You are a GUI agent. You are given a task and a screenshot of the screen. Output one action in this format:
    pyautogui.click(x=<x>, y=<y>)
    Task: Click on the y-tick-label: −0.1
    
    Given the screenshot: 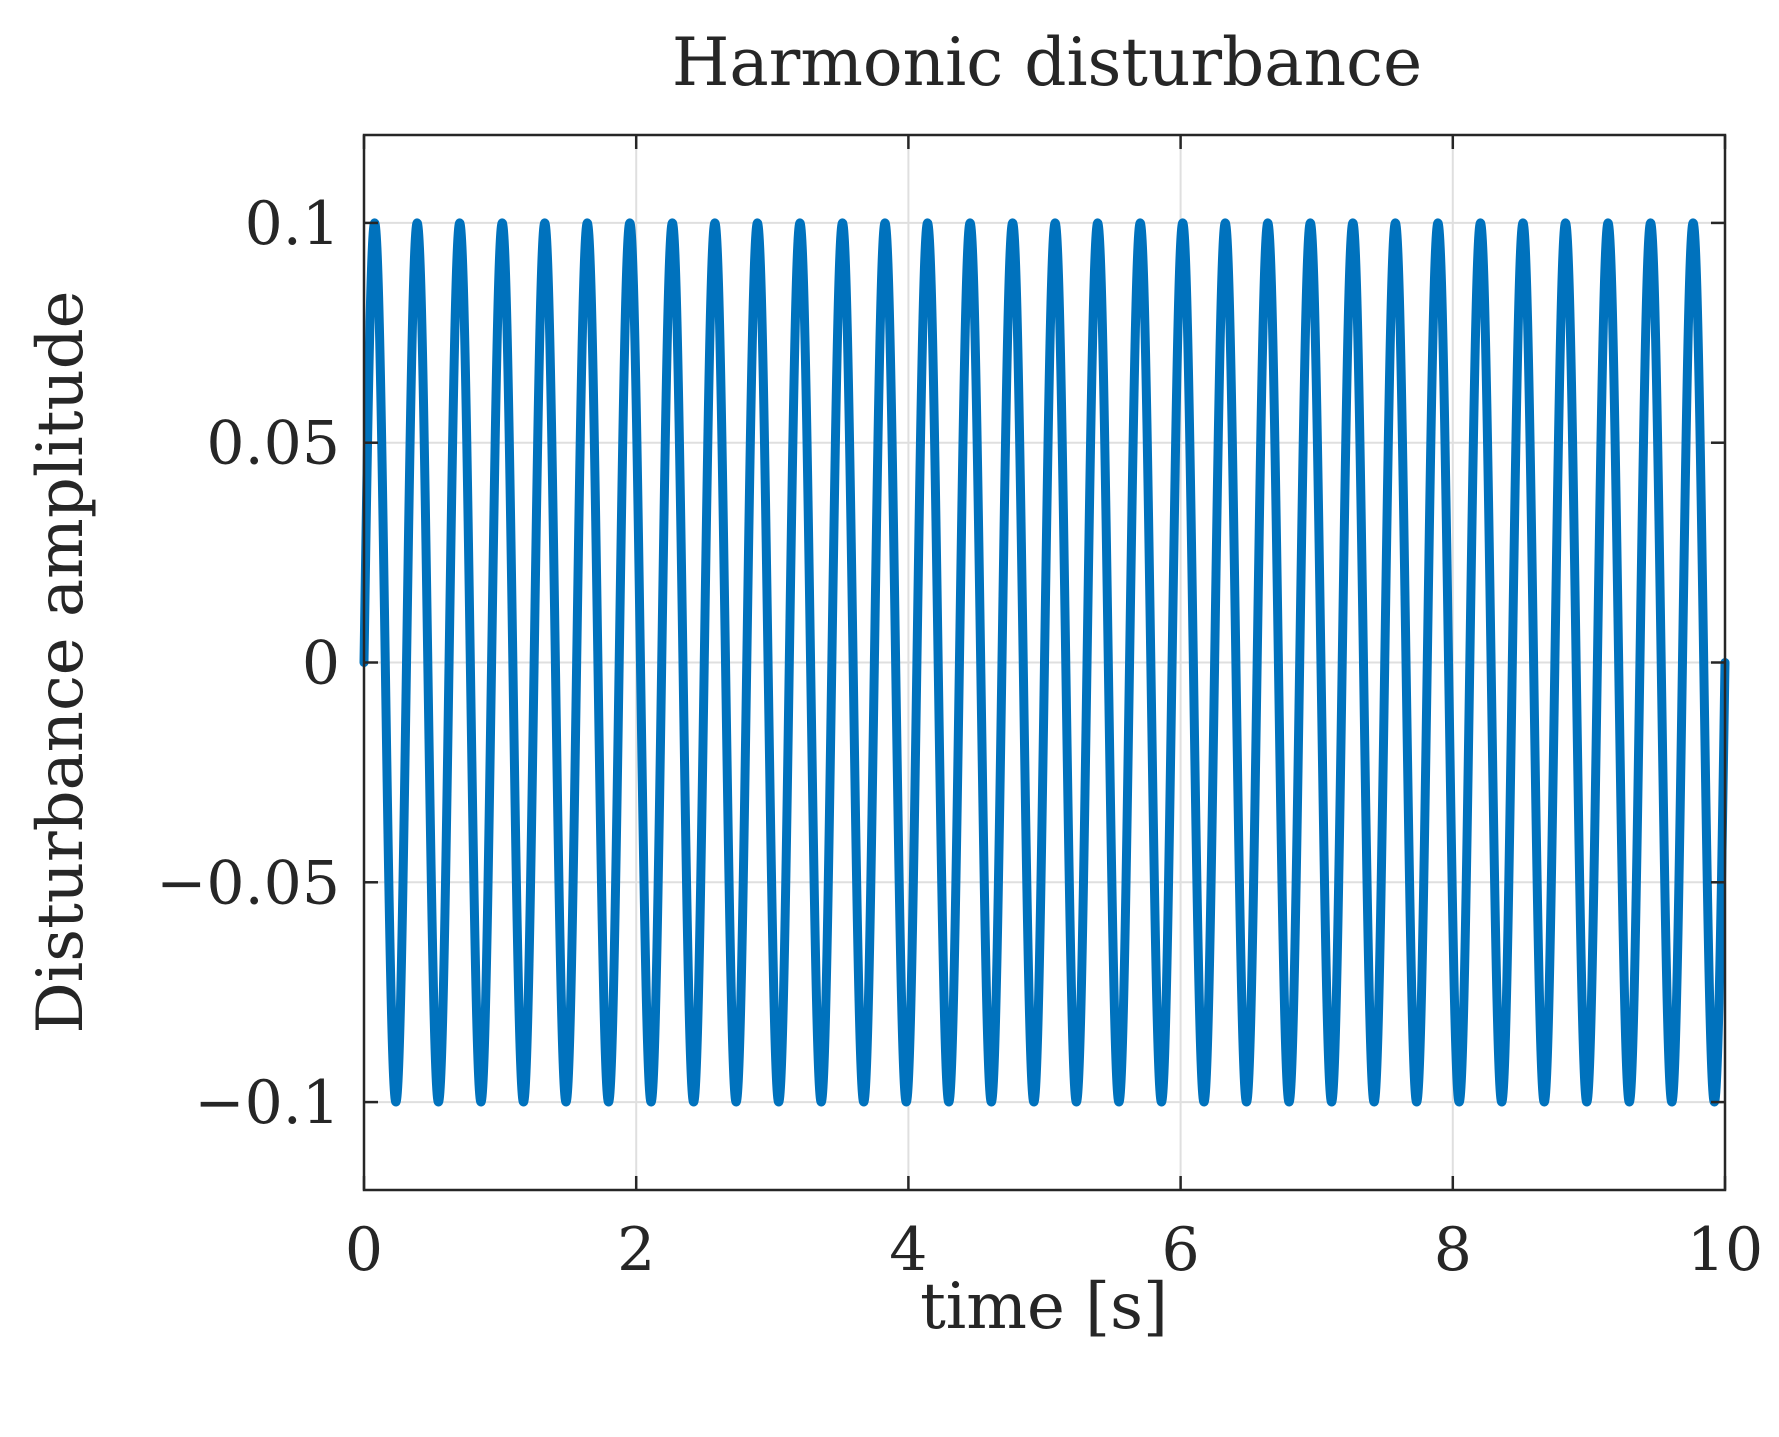 What is the action you would take?
    pyautogui.click(x=267, y=1103)
    